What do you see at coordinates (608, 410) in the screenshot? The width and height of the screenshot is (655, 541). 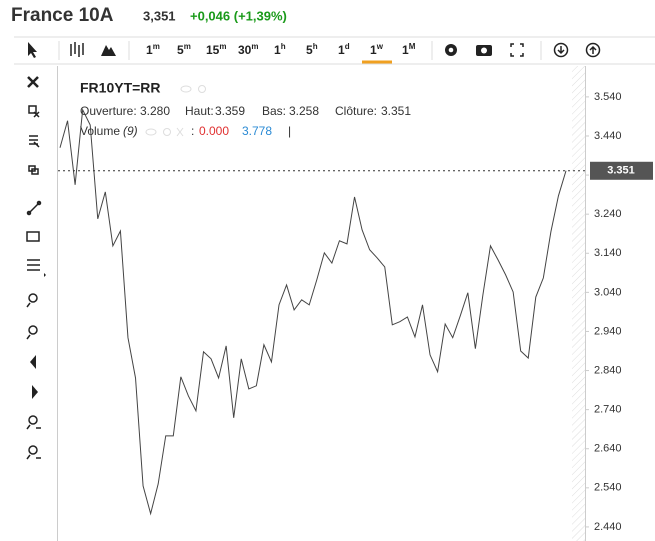 I see `y-tick-label: 2.740` at bounding box center [608, 410].